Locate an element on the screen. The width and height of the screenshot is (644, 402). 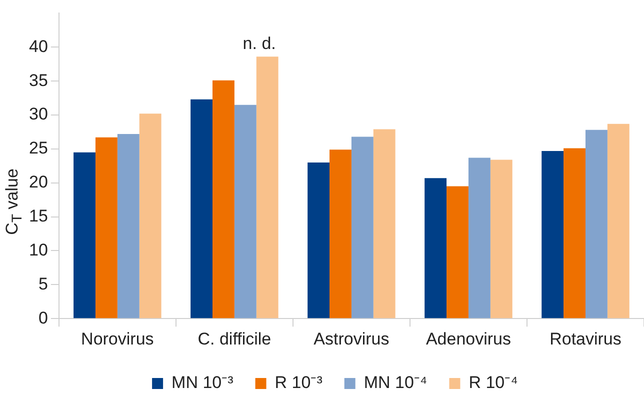
y-tick-label: 10 is located at coordinates (38, 250).